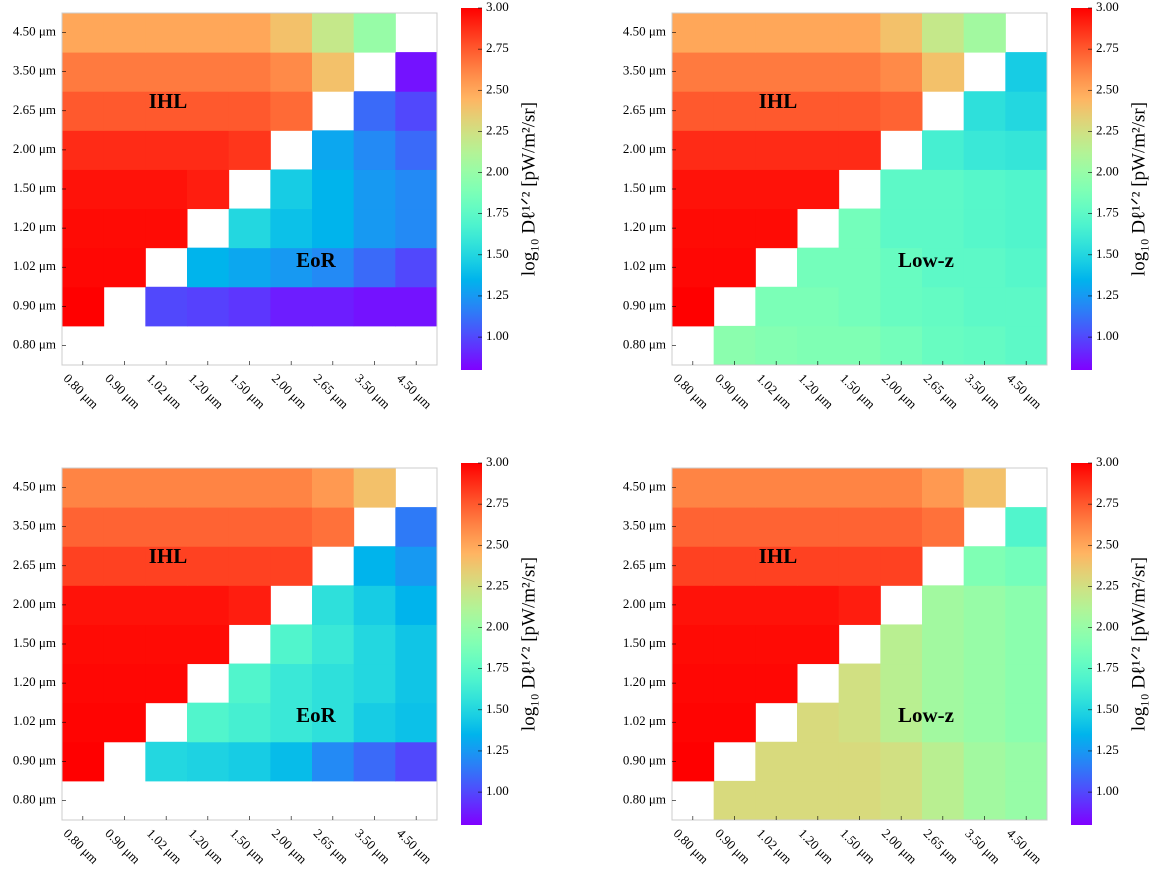 Image resolution: width=1167 pixels, height=869 pixels. Describe the element at coordinates (497, 253) in the screenshot. I see `colorbar-tick-label: 1.50` at that location.